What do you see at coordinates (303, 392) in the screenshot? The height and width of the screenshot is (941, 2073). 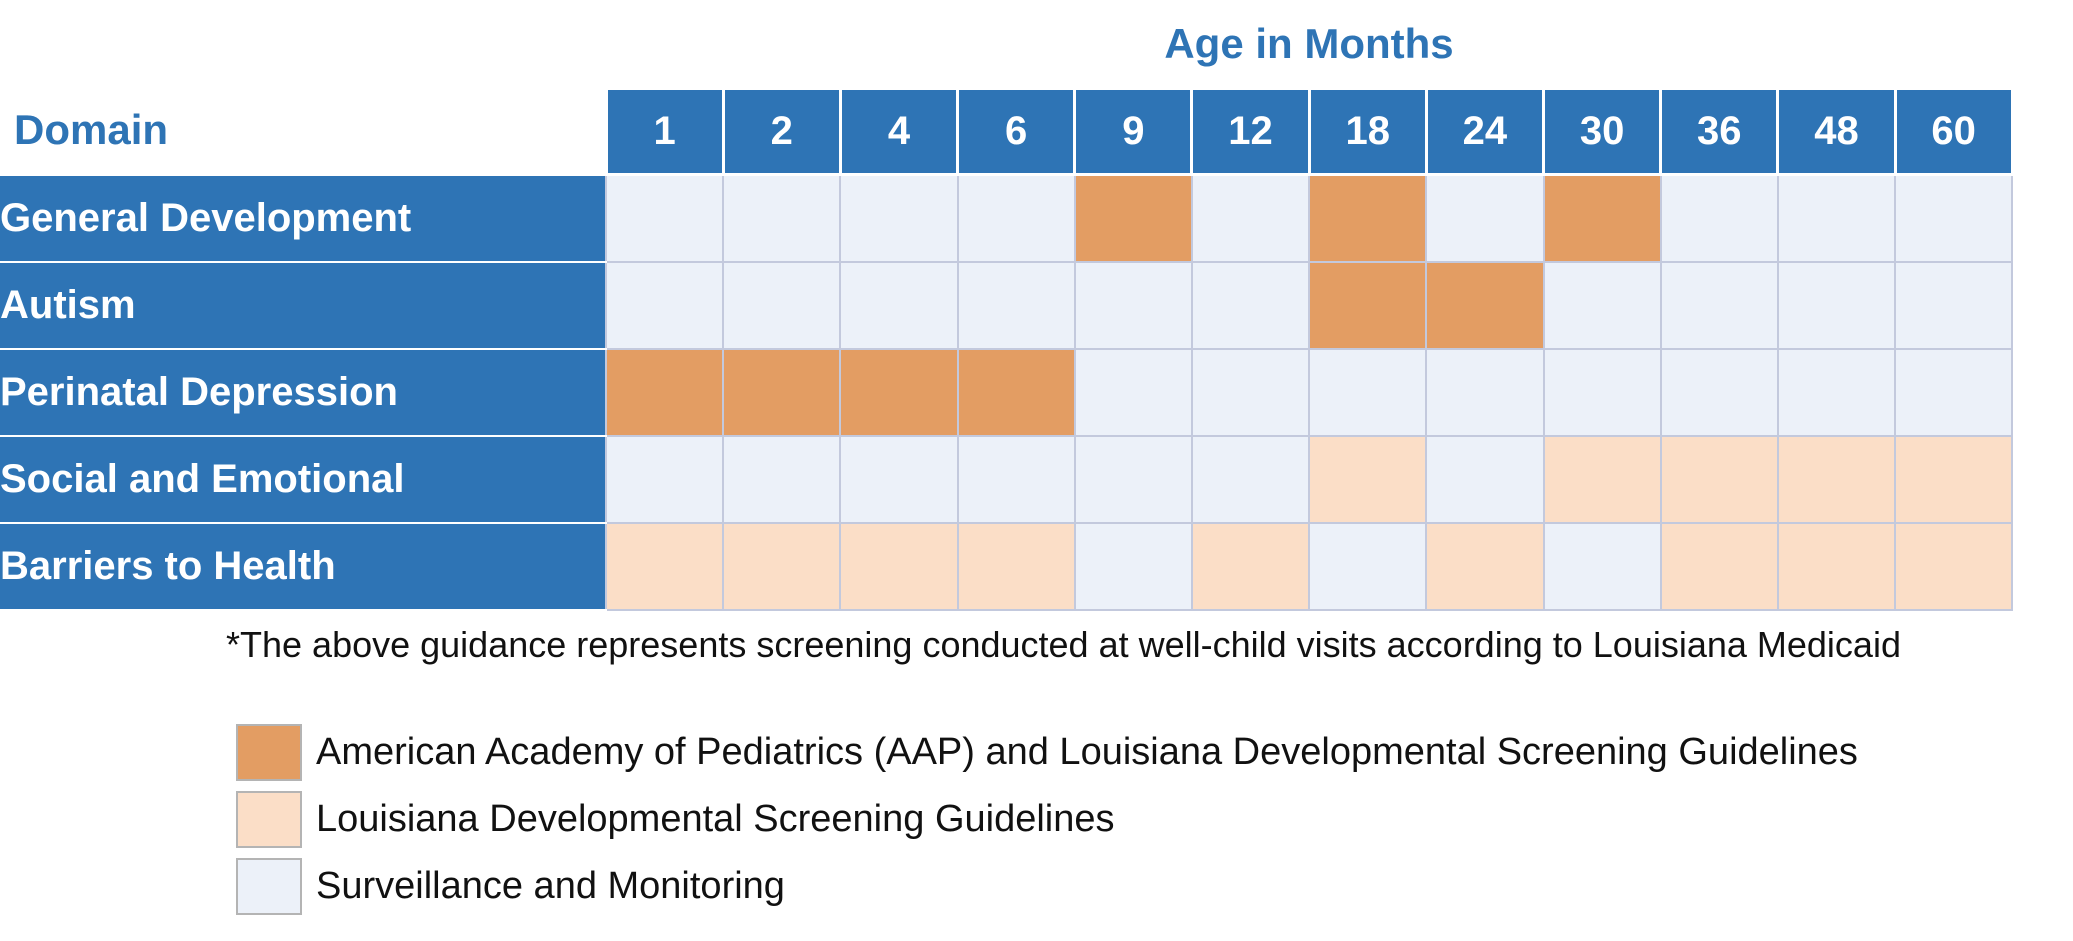 I see `row-label: Perinatal Depression` at bounding box center [303, 392].